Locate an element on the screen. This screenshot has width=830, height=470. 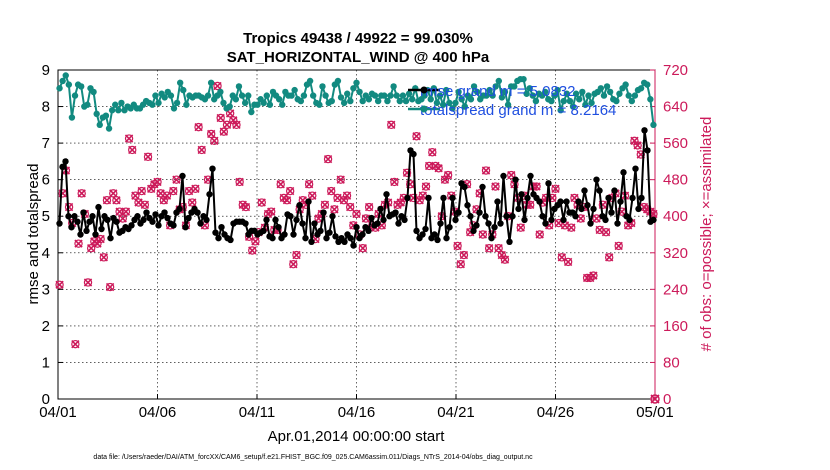
legend-rmse-marker is located at coordinates (424, 90).